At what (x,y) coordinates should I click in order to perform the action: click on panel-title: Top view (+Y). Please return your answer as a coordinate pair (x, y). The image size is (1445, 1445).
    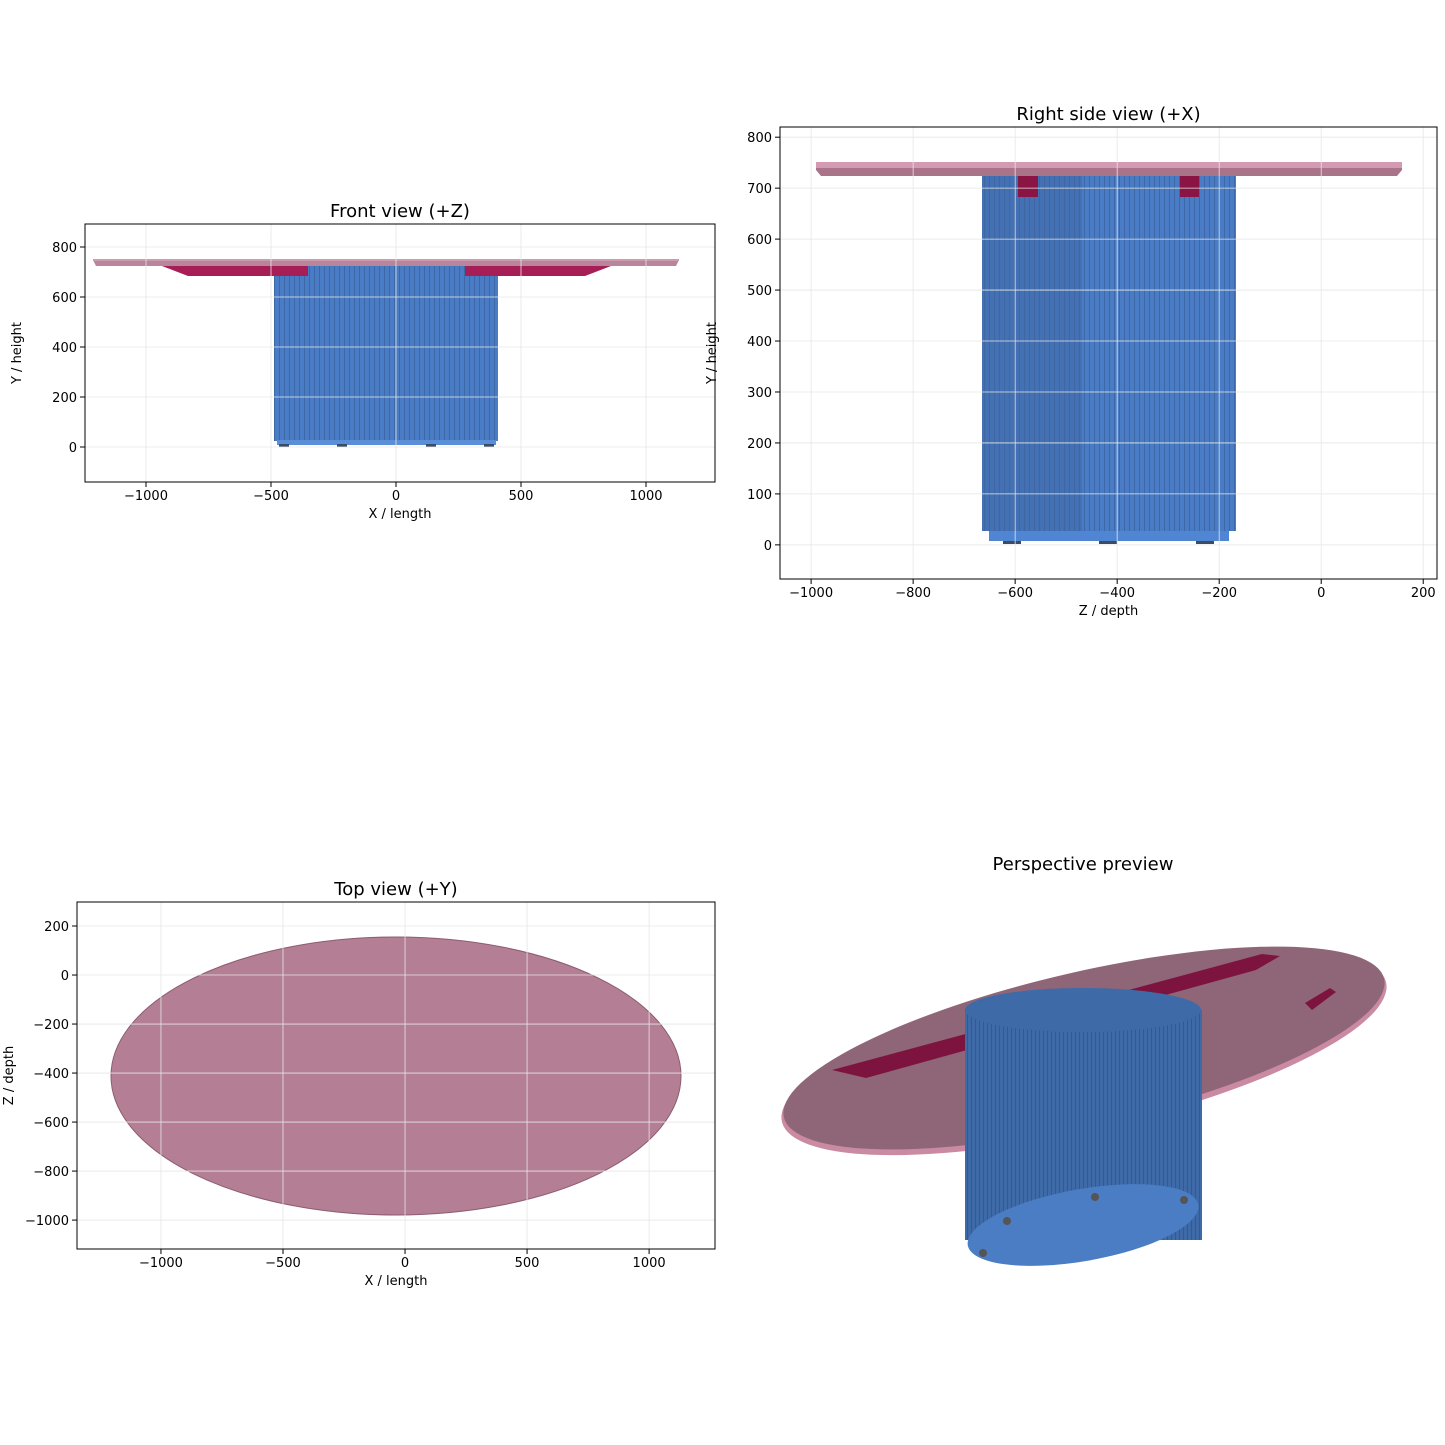
    Looking at the image, I should click on (395, 889).